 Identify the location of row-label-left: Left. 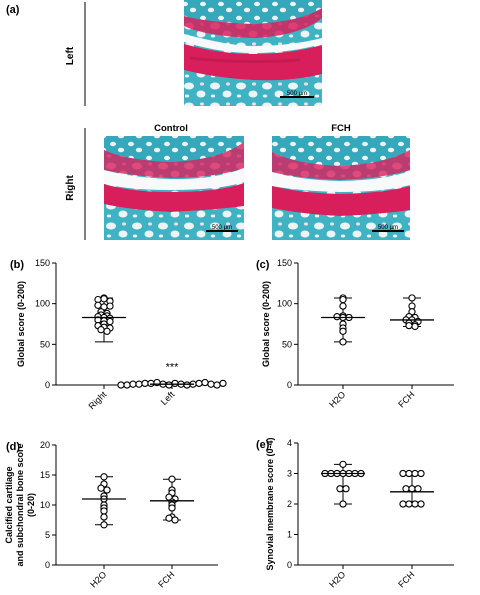
(70, 55).